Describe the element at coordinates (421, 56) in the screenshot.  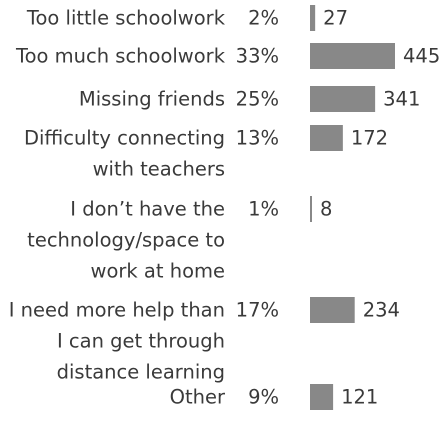
I see `value-label: 445` at that location.